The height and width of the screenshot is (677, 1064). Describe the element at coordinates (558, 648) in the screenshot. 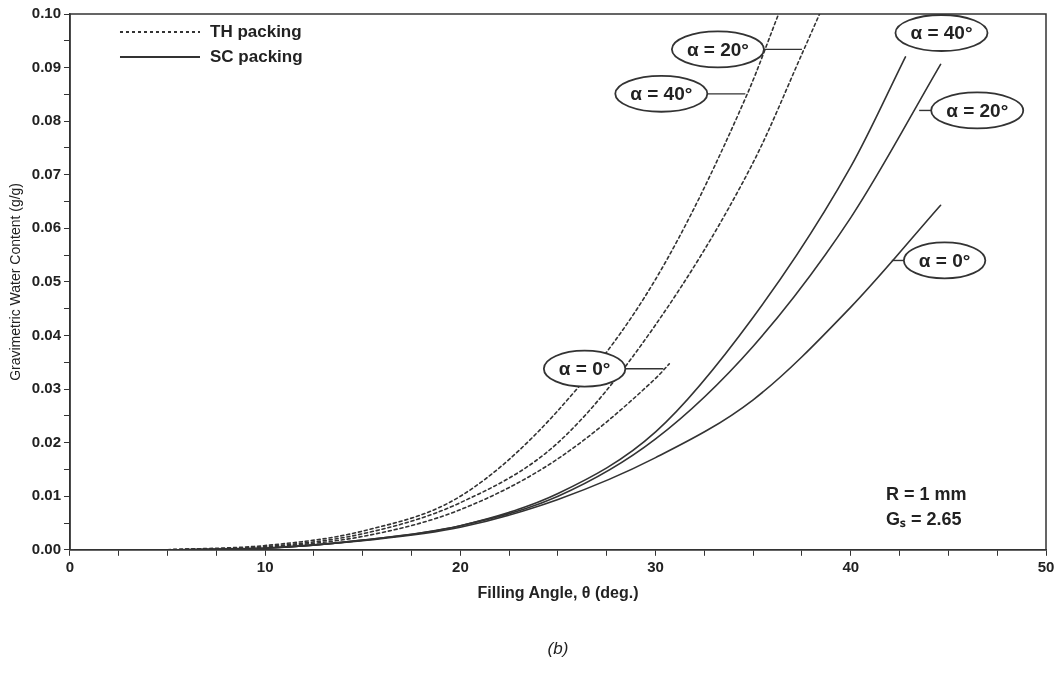

I see `text: (b)` at that location.